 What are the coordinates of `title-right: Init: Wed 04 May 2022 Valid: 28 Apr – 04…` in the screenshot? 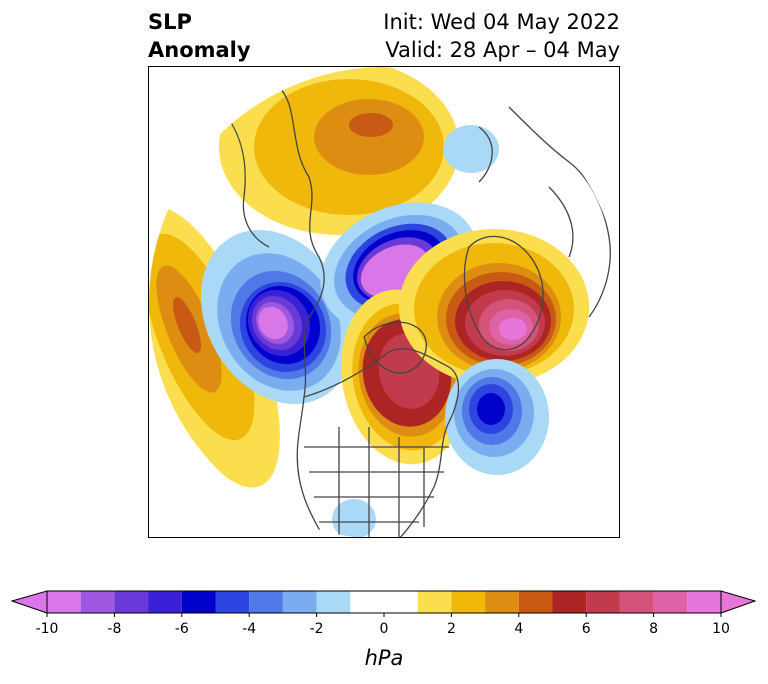 It's located at (501, 36).